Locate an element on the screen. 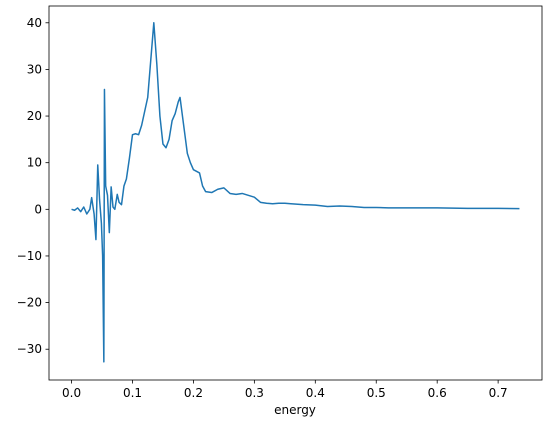 Image resolution: width=555 pixels, height=432 pixels. x-tick-label: 0.3 is located at coordinates (254, 393).